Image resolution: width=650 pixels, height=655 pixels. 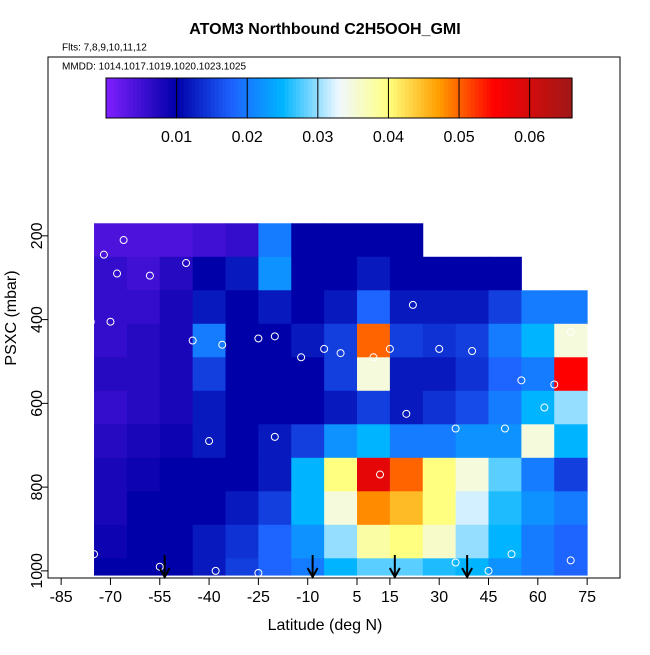 What do you see at coordinates (11, 317) in the screenshot?
I see `y-axis-label: PSXC (mbar)` at bounding box center [11, 317].